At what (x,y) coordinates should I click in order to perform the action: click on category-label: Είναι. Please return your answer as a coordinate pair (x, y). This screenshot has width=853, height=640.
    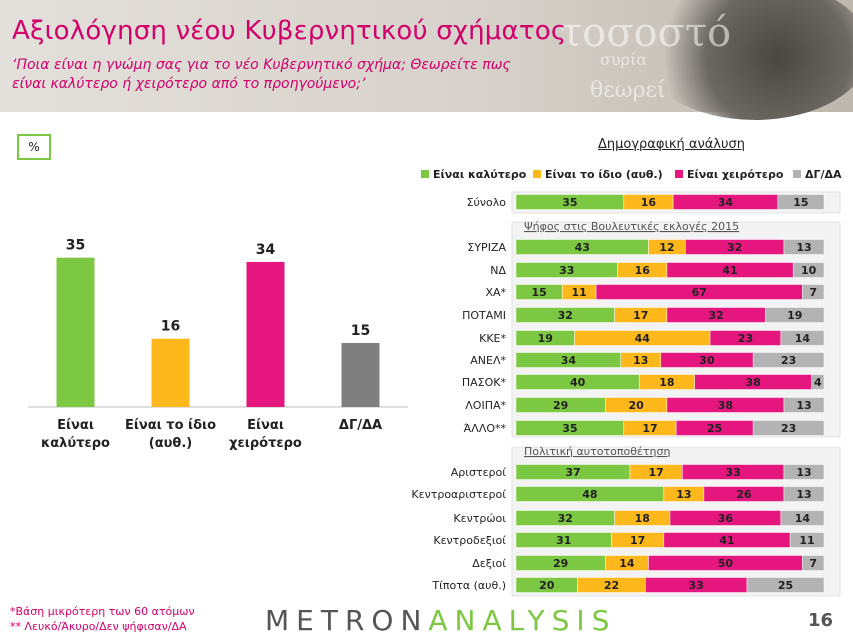
    Looking at the image, I should click on (75, 425).